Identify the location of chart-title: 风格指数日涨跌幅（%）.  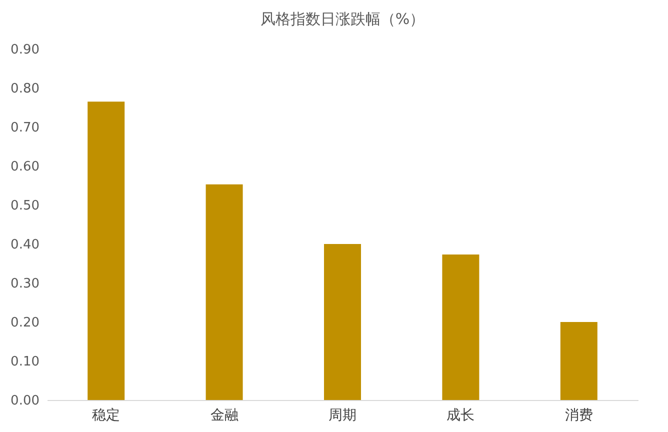
(342, 19).